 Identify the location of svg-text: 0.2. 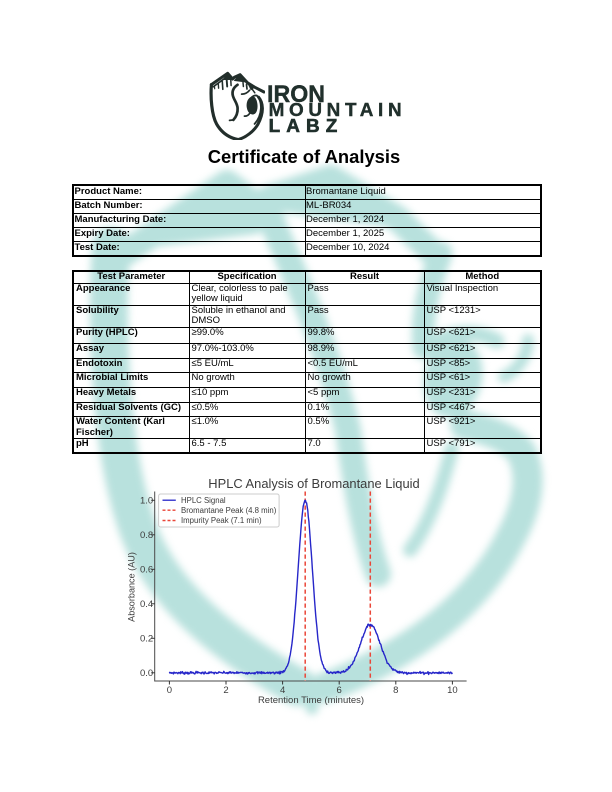
(146, 639).